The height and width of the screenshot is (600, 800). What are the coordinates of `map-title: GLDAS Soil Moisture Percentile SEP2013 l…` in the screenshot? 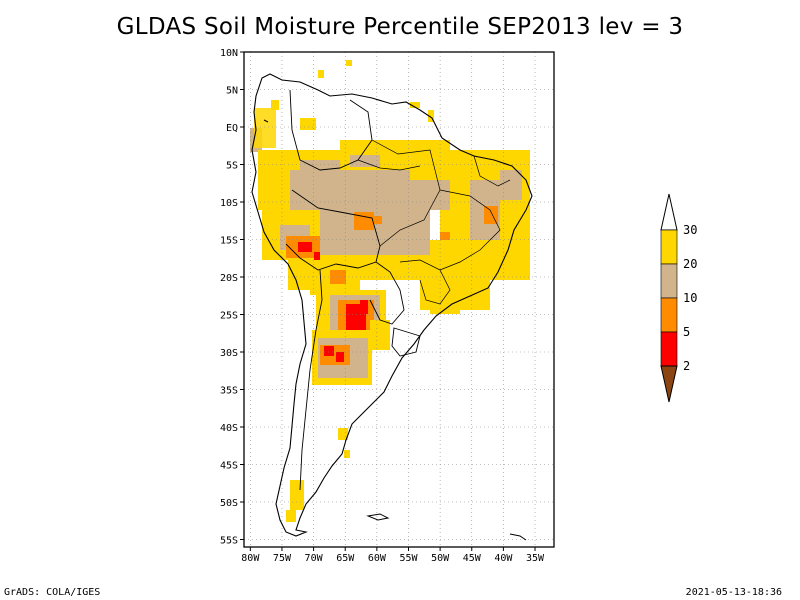 It's located at (400, 27).